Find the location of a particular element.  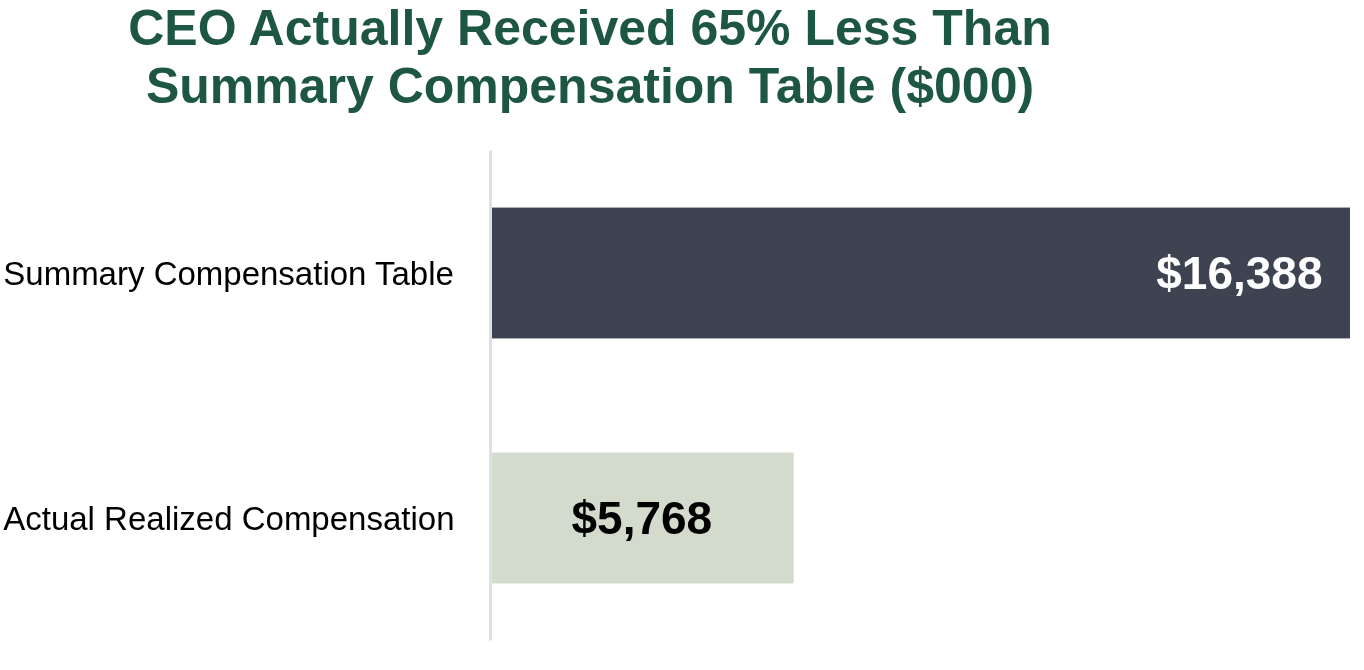

y-tick-label: Actual Realized Compensation is located at coordinates (229, 518).